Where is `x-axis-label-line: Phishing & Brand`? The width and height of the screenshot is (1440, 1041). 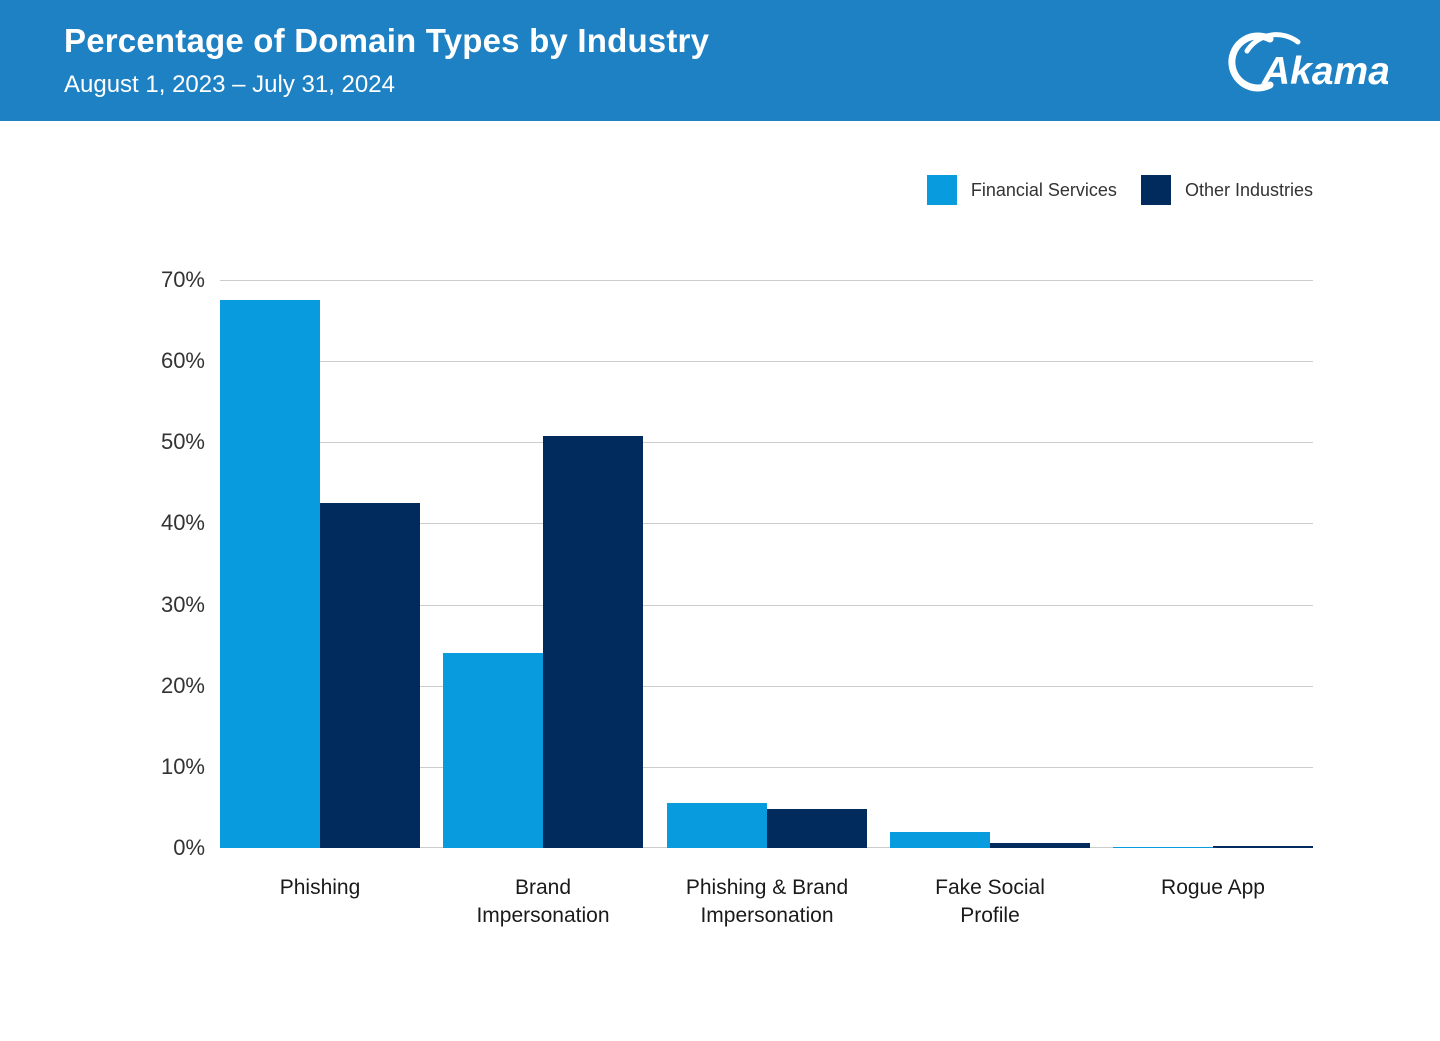 x-axis-label-line: Phishing & Brand is located at coordinates (767, 887).